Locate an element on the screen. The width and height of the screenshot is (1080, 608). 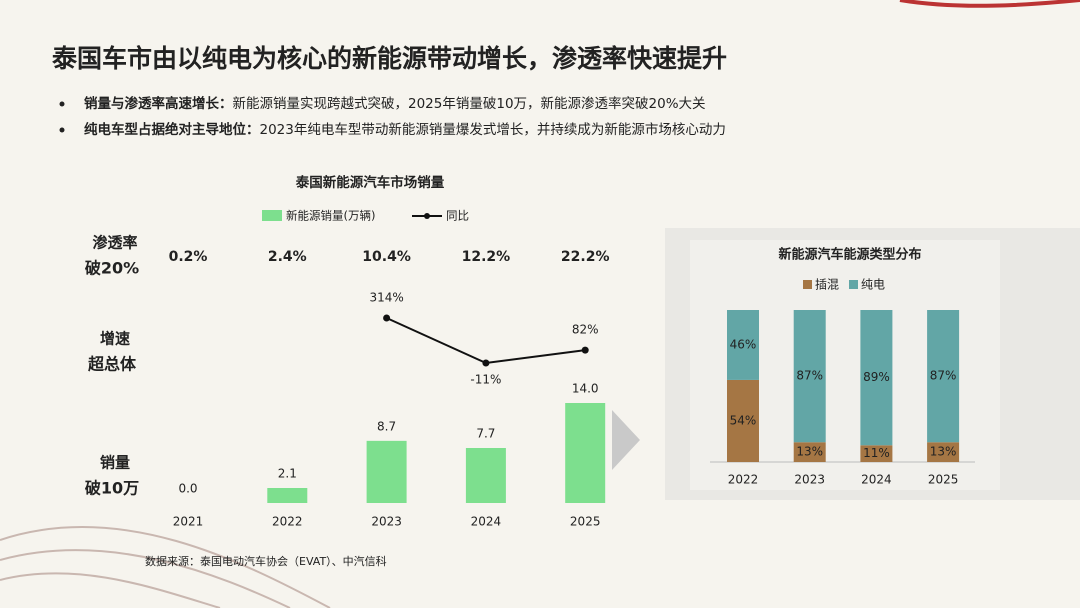
penetration-label: 12.2% is located at coordinates (486, 257).